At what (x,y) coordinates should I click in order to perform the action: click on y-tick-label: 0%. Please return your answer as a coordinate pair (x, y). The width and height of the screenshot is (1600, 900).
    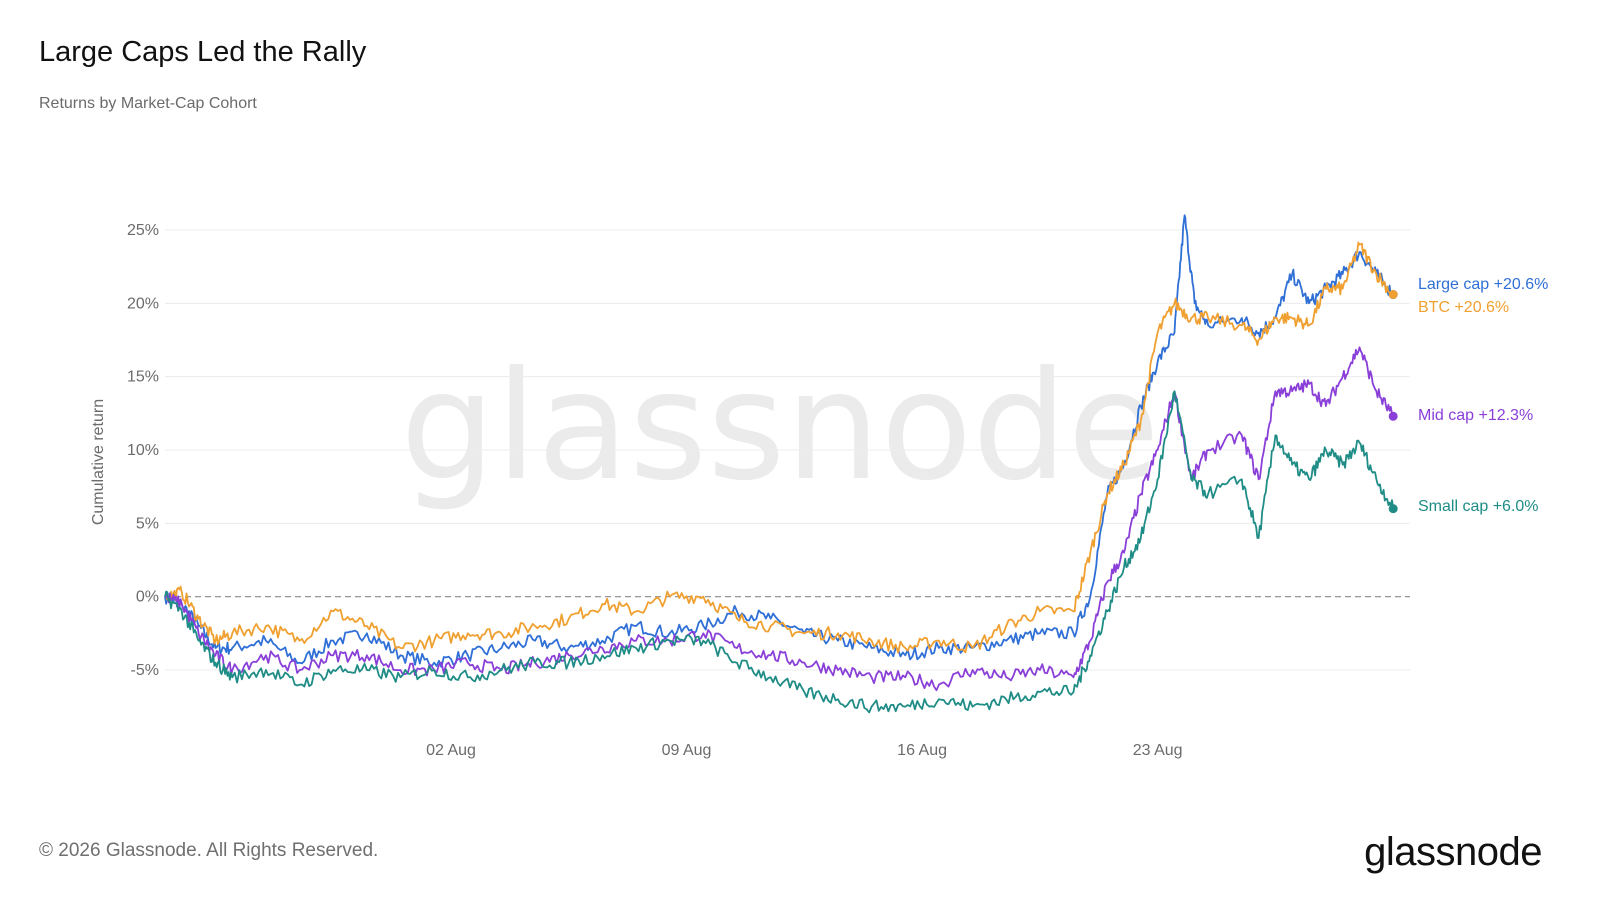
    Looking at the image, I should click on (147, 597).